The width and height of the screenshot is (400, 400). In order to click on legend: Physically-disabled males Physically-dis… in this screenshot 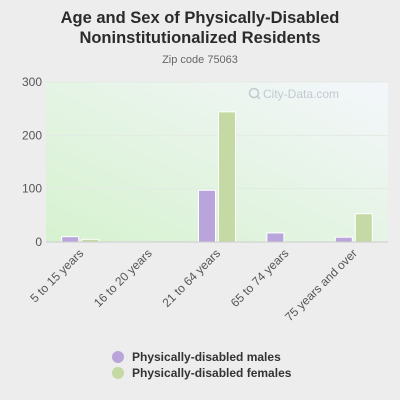, I will do `click(201, 365)`.